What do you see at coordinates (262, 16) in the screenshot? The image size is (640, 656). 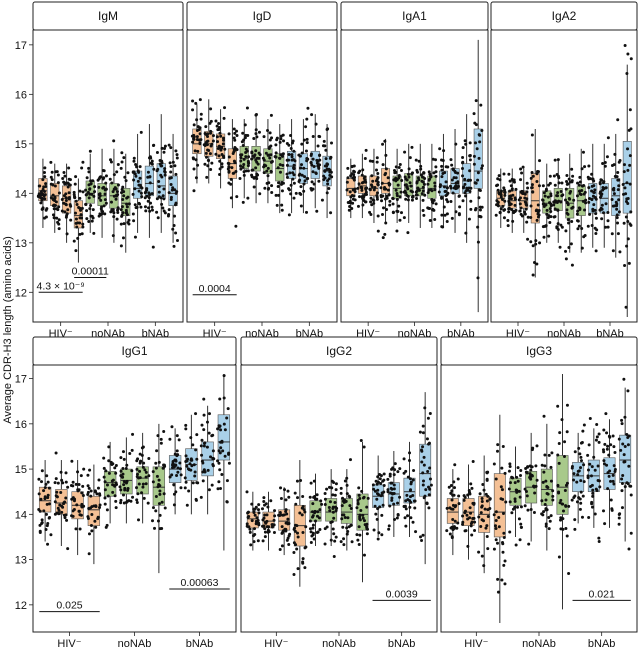 I see `panel-title: IgD` at bounding box center [262, 16].